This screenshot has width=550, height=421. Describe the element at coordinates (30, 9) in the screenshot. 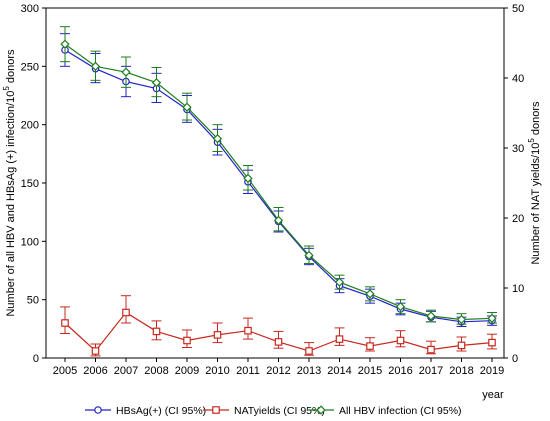

I see `y-tick-label-left: 300` at that location.